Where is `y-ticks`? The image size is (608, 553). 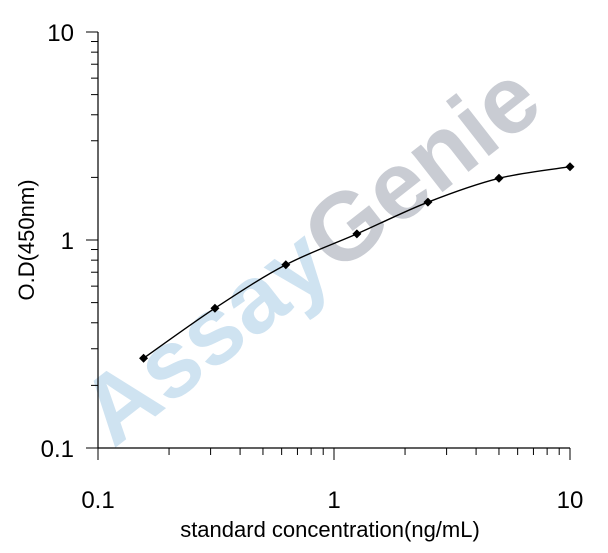
y-ticks is located at coordinates (92, 240).